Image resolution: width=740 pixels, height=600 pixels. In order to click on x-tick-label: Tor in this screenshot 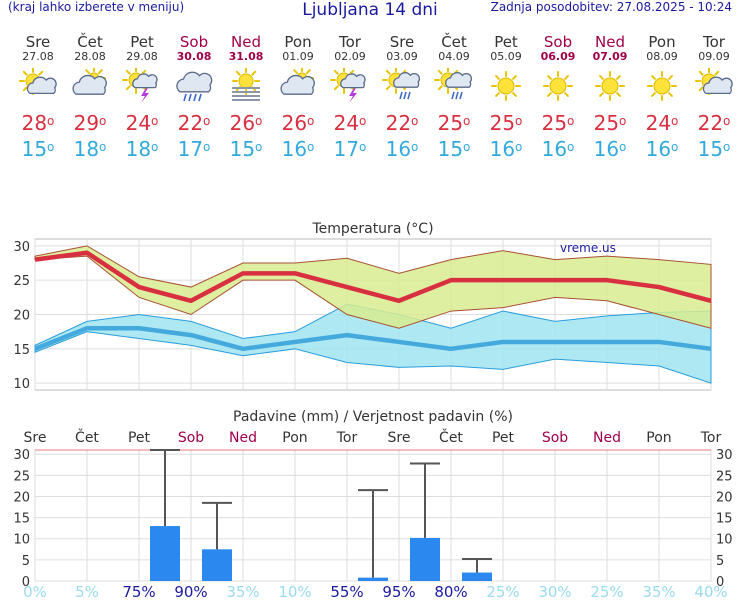, I will do `click(347, 438)`.